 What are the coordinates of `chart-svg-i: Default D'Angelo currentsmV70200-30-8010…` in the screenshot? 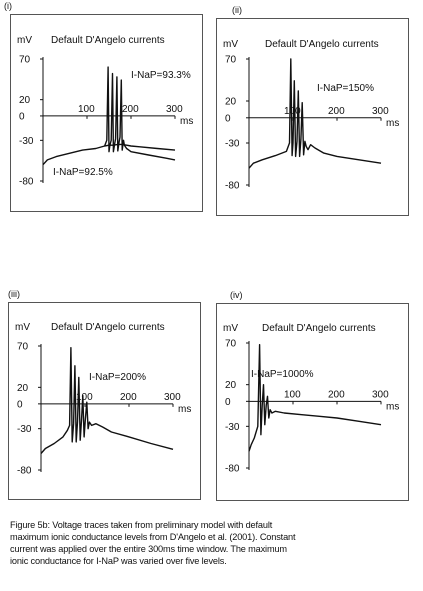 It's located at (105, 111).